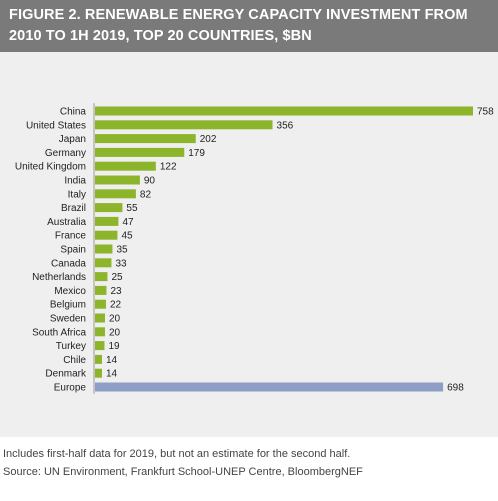  Describe the element at coordinates (115, 194) in the screenshot. I see `bar-italy` at that location.